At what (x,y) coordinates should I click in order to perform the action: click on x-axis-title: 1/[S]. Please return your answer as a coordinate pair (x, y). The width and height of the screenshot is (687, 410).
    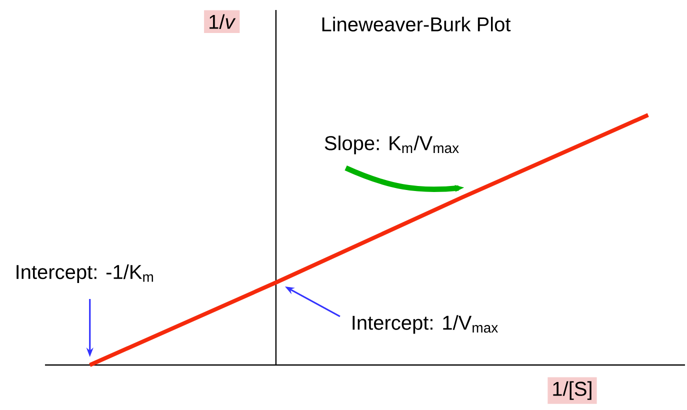
    Looking at the image, I should click on (572, 390).